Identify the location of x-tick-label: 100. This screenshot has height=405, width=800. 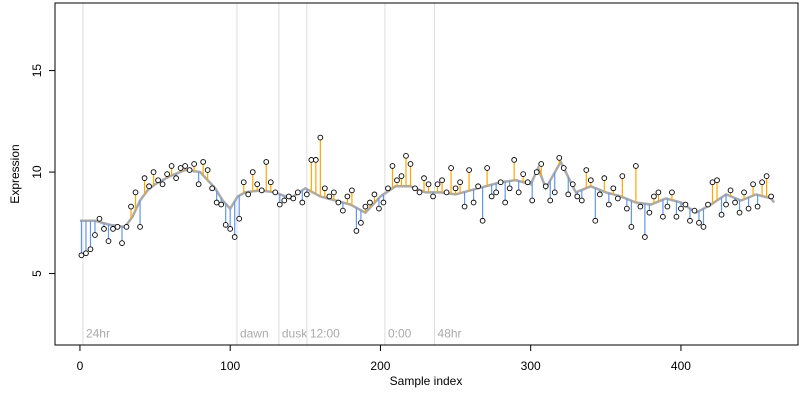
(230, 366).